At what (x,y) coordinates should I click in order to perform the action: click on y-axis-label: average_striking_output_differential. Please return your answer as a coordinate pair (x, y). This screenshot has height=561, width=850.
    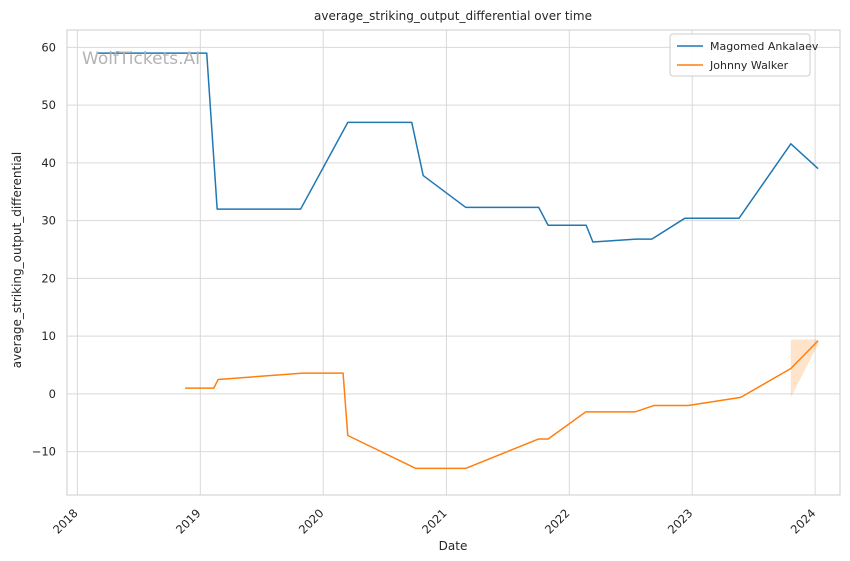
    Looking at the image, I should click on (17, 260).